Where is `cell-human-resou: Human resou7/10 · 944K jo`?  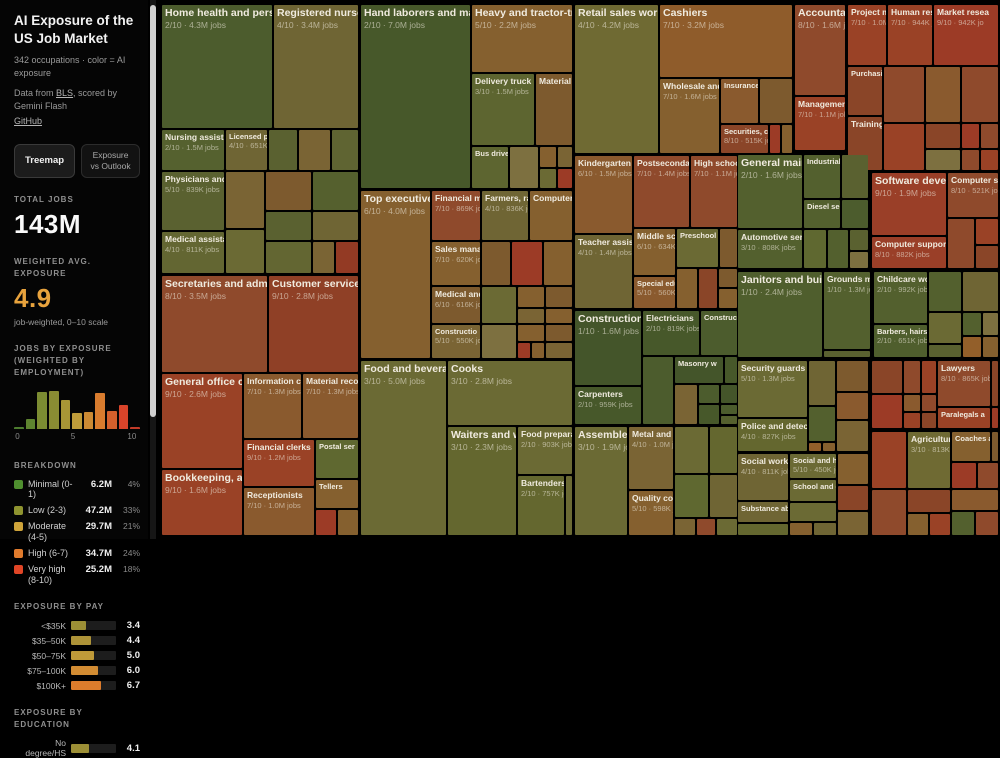 cell-human-resou: Human resou7/10 · 944K jo is located at coordinates (910, 35).